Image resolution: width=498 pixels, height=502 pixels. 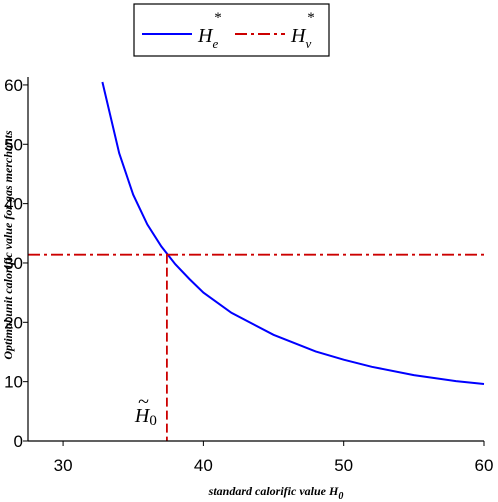 I want to click on x-tick-label: 50, so click(x=343, y=465).